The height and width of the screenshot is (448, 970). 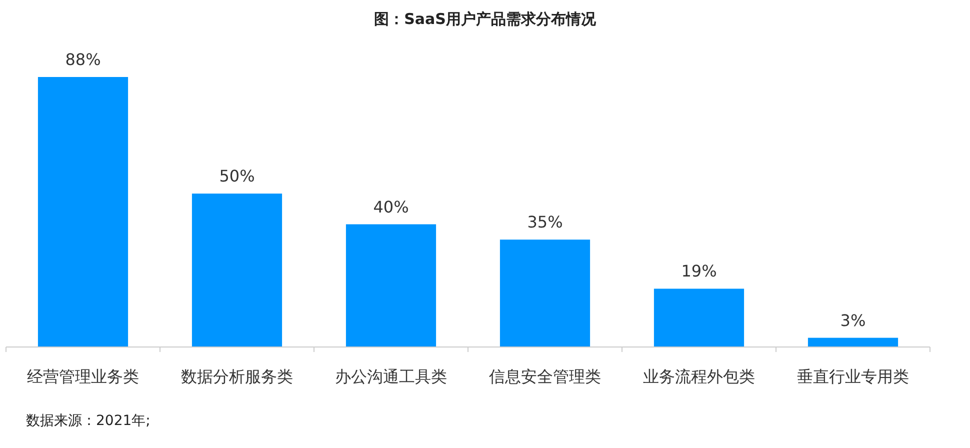 I want to click on chart-title: 图：SaaS用户产品需求分布情况, so click(x=485, y=19).